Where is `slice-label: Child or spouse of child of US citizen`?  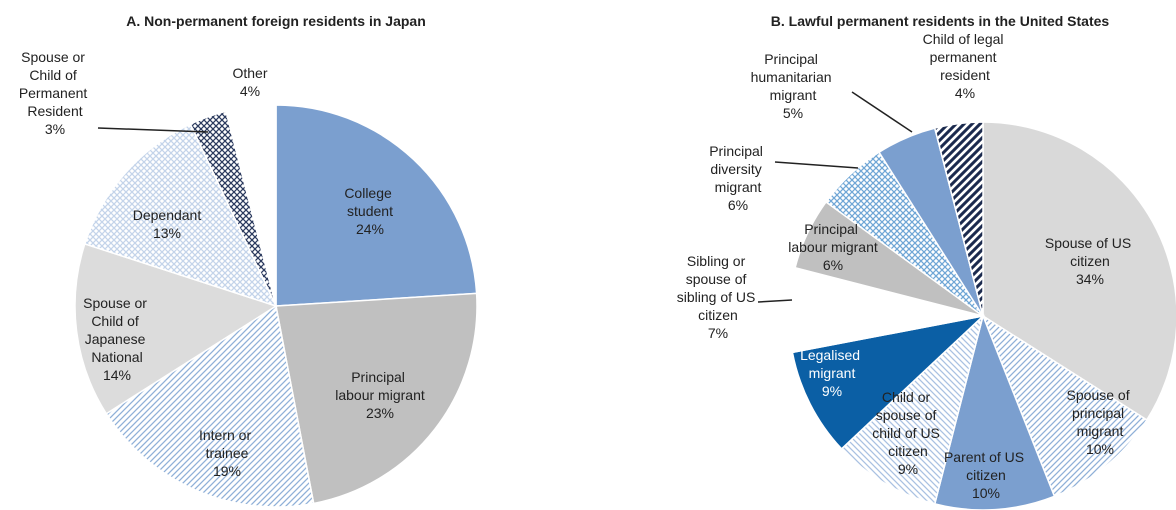
slice-label: Child or spouse of child of US citizen is located at coordinates (908, 424).